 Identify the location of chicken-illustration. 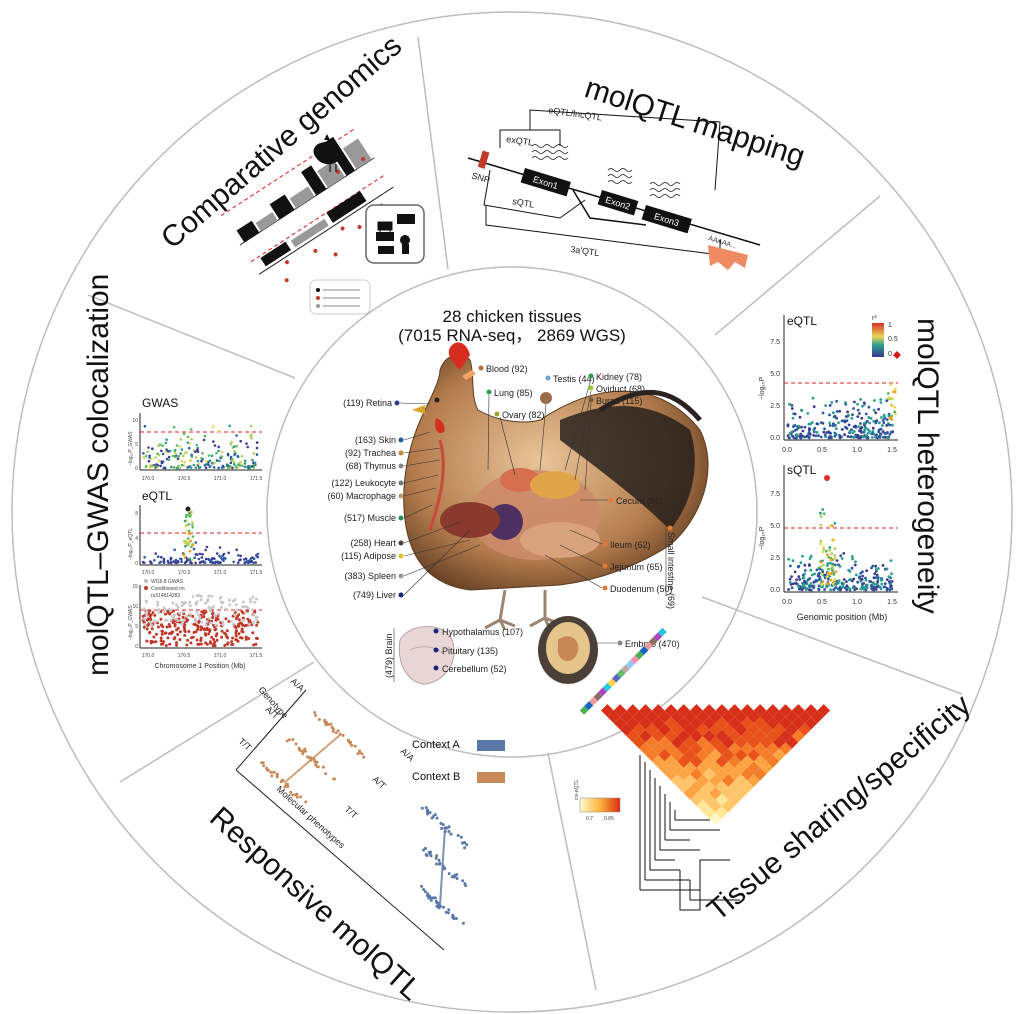
(556, 486).